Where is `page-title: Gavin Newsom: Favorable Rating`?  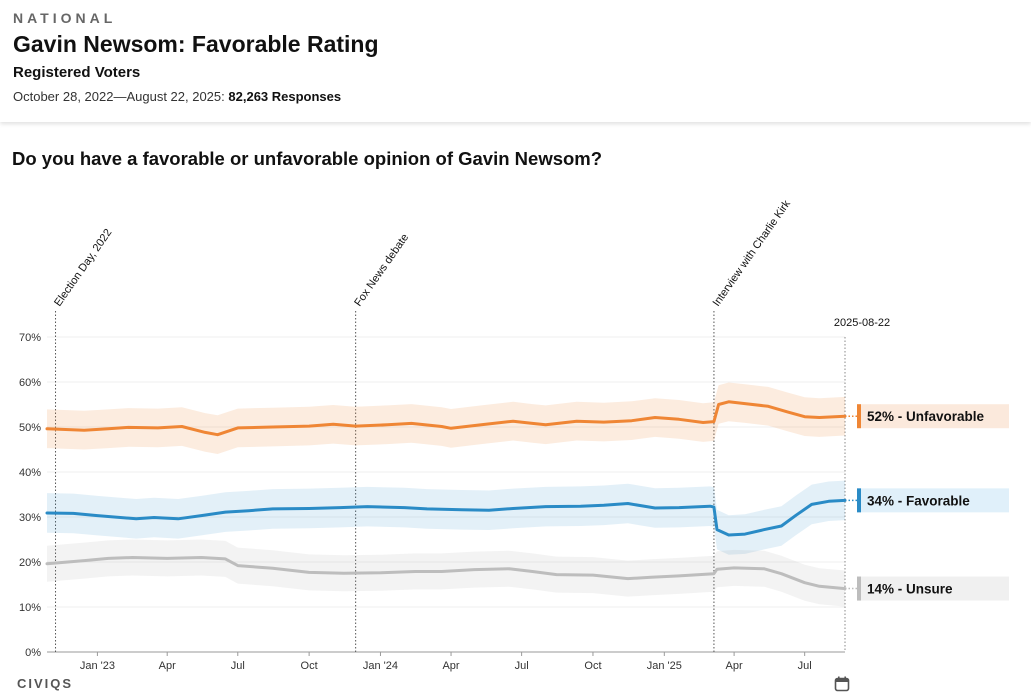
page-title: Gavin Newsom: Favorable Rating is located at coordinates (196, 44).